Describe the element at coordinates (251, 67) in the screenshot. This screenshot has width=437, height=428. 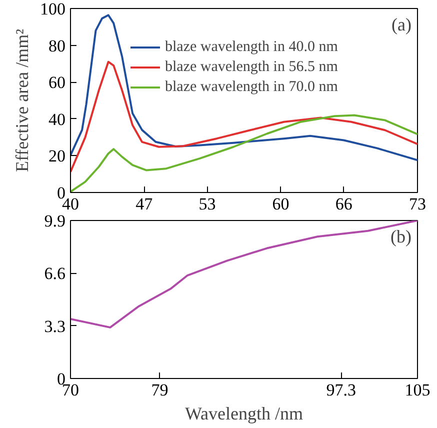
I see `legend-label: blaze wavelength in 56.5 nm` at that location.